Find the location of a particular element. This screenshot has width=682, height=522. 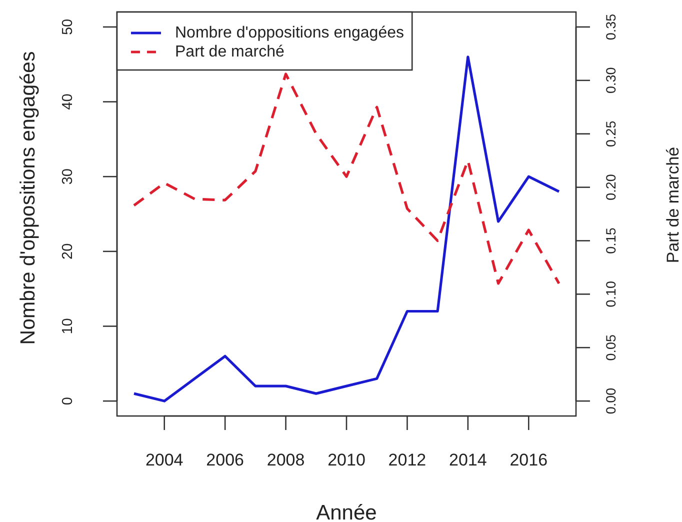

y-tick-label: 10 is located at coordinates (68, 326).